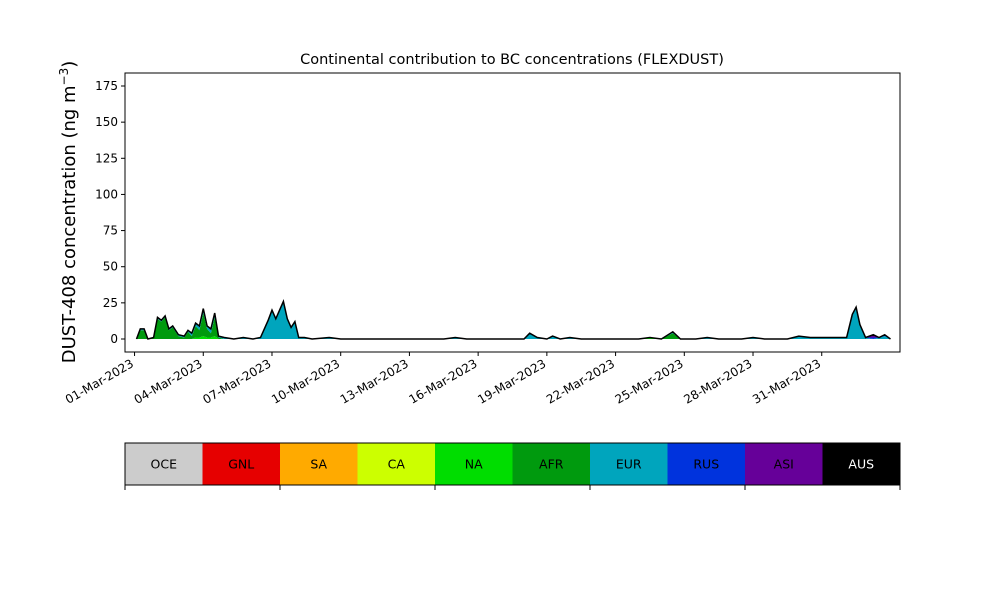  Describe the element at coordinates (513, 337) in the screenshot. I see `area-na` at that location.